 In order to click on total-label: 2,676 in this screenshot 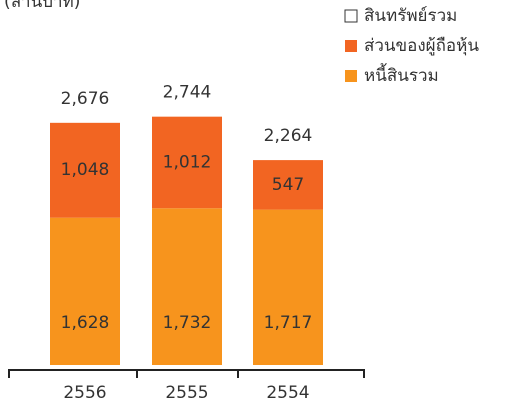, I will do `click(85, 99)`.